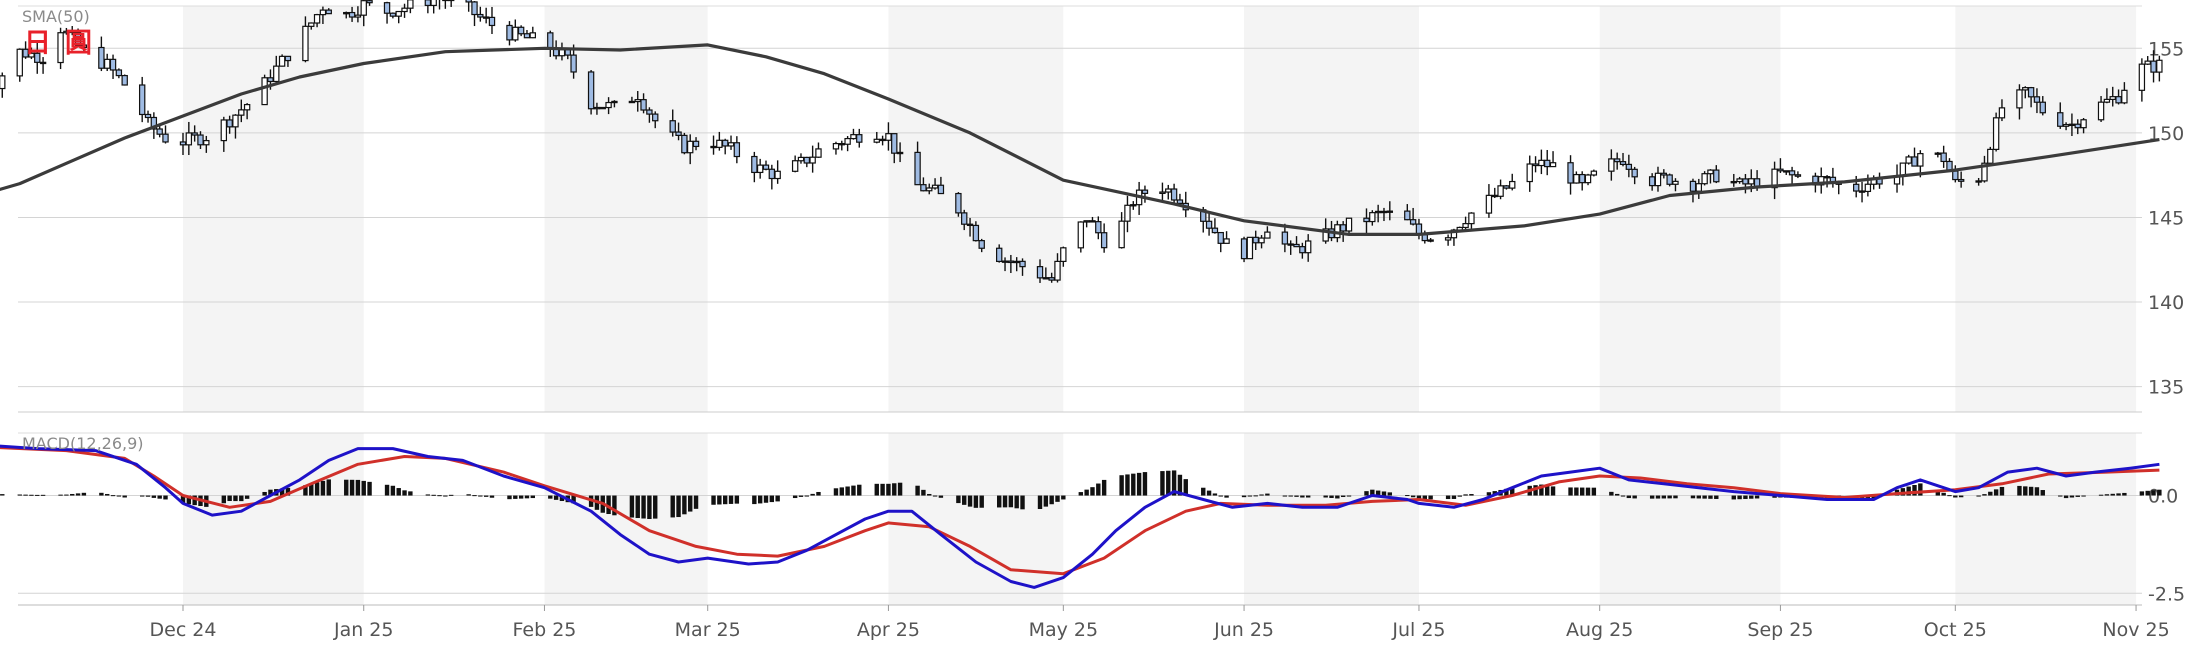 The image size is (2212, 656). Describe the element at coordinates (2166, 303) in the screenshot. I see `y-tick-label: 140` at that location.